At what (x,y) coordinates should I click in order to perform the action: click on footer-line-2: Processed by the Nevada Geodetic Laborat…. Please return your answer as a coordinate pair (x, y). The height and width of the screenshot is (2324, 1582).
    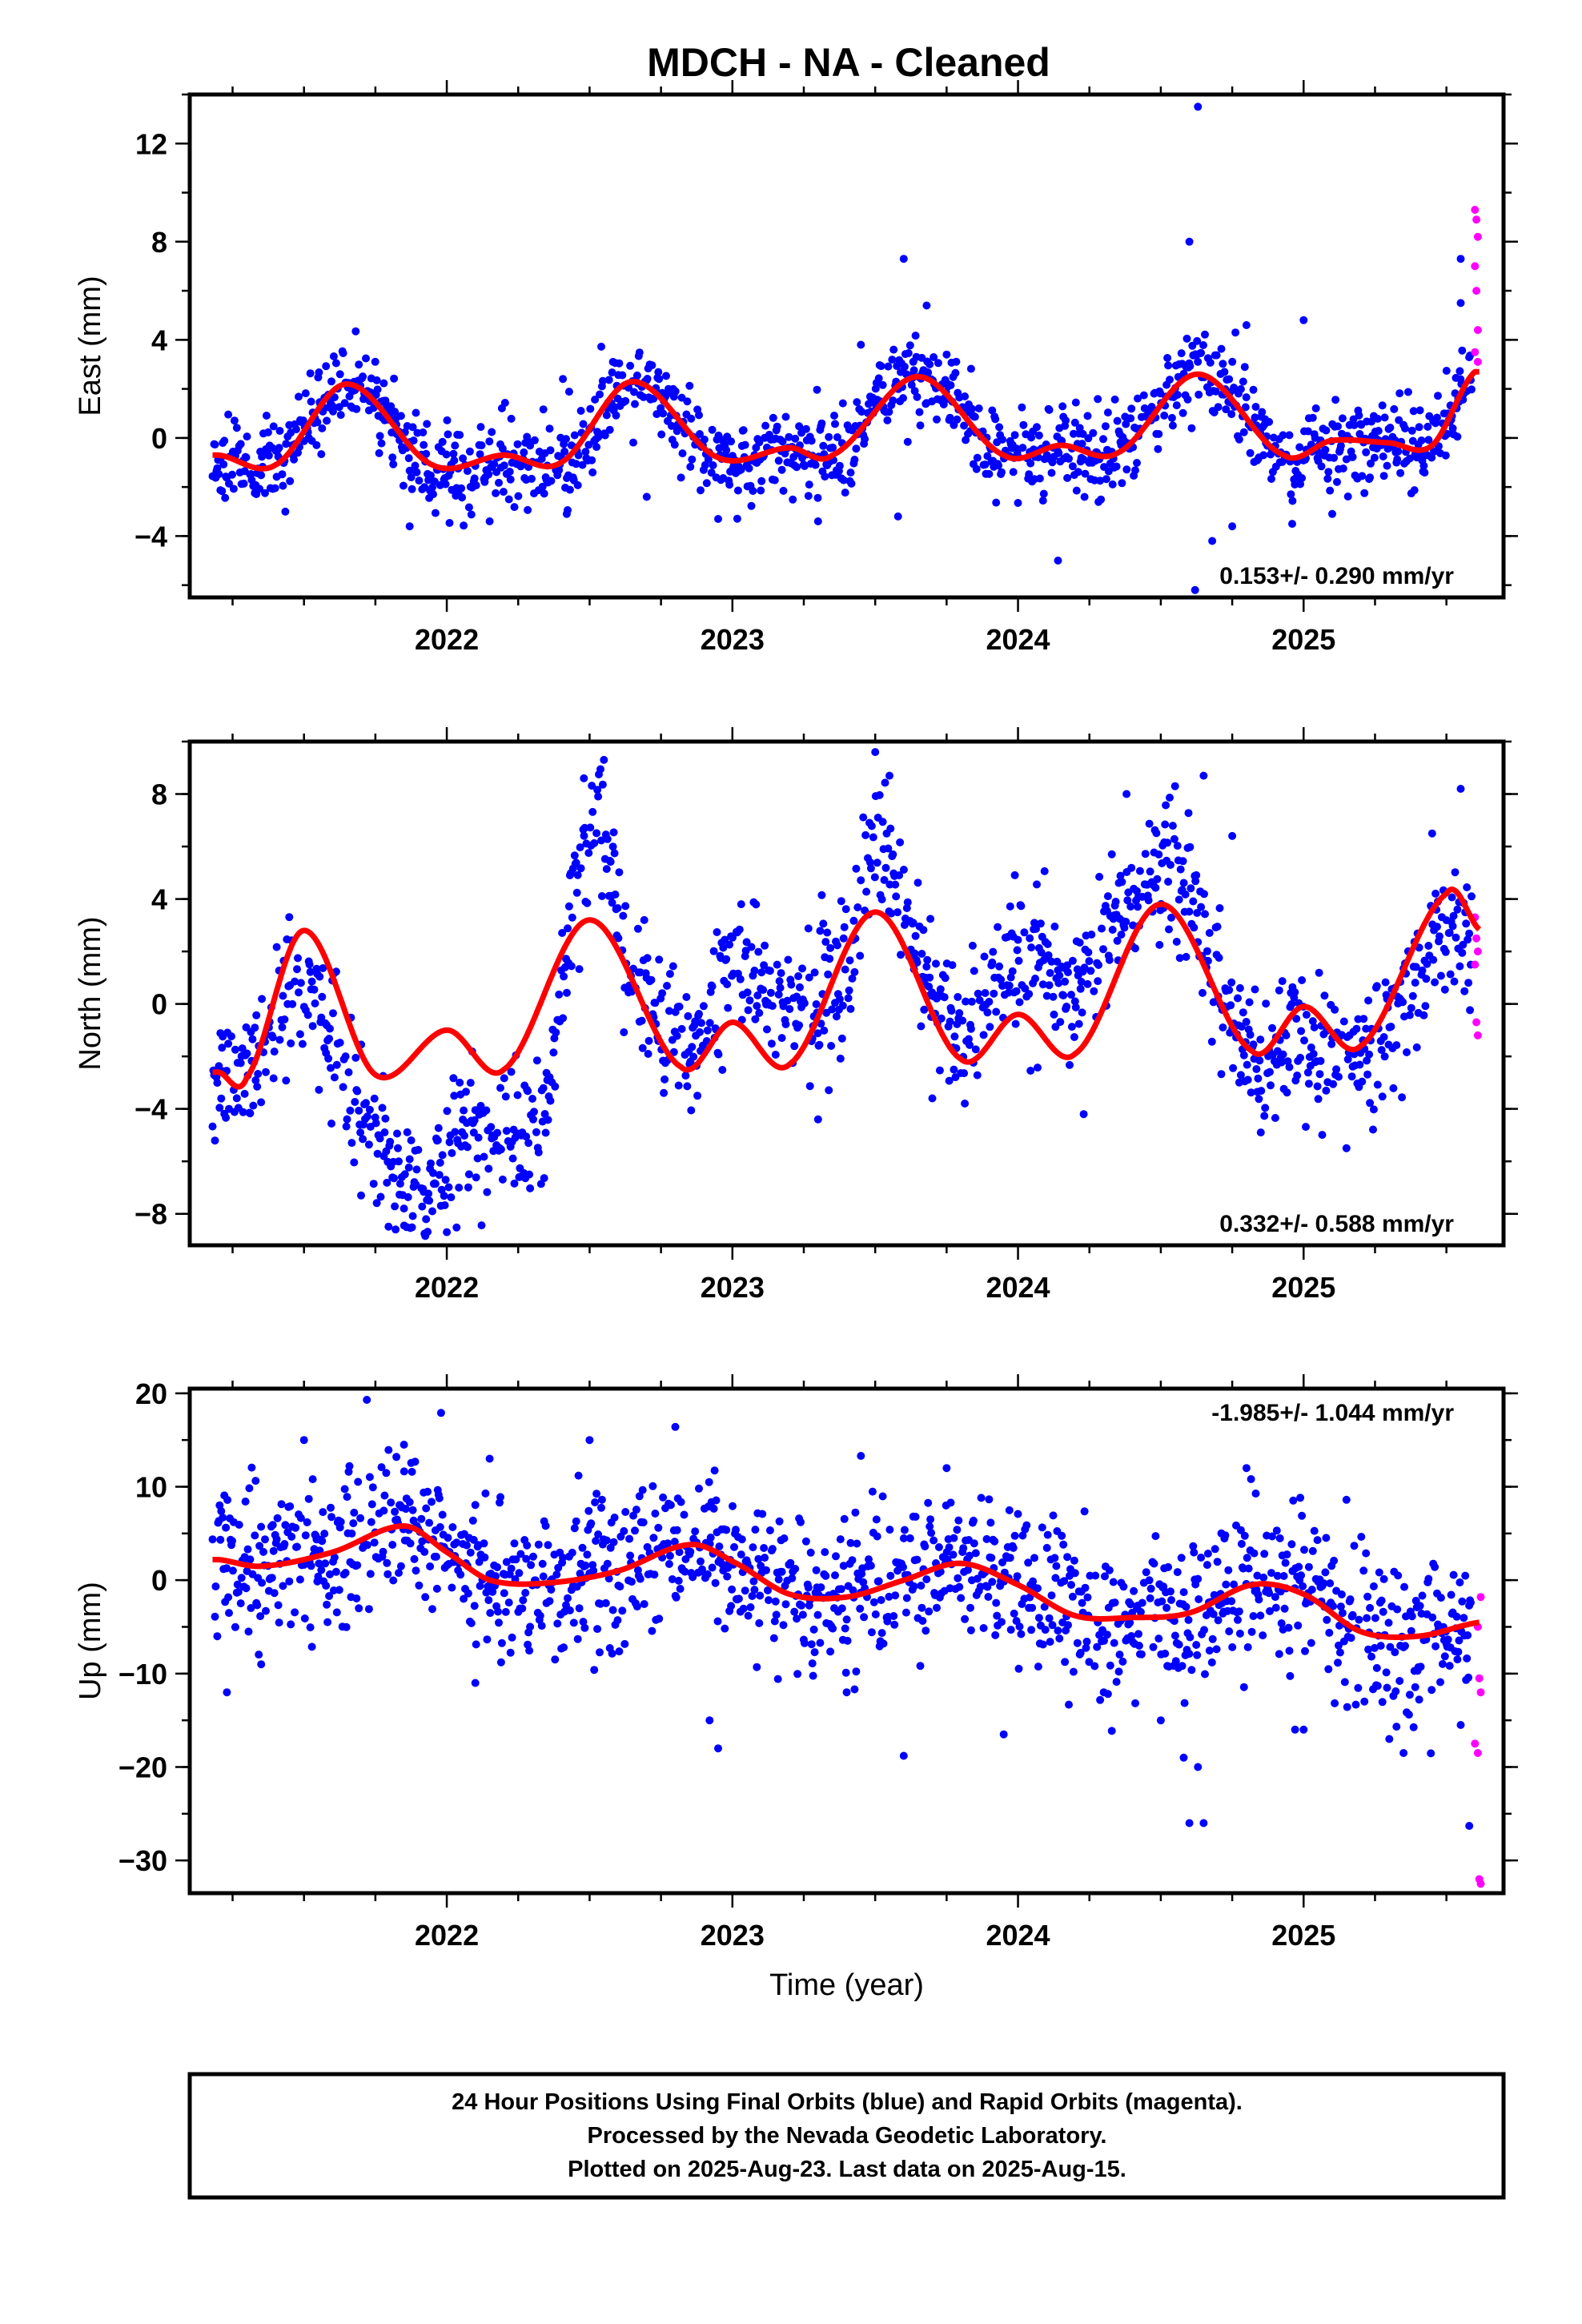
    Looking at the image, I should click on (847, 2136).